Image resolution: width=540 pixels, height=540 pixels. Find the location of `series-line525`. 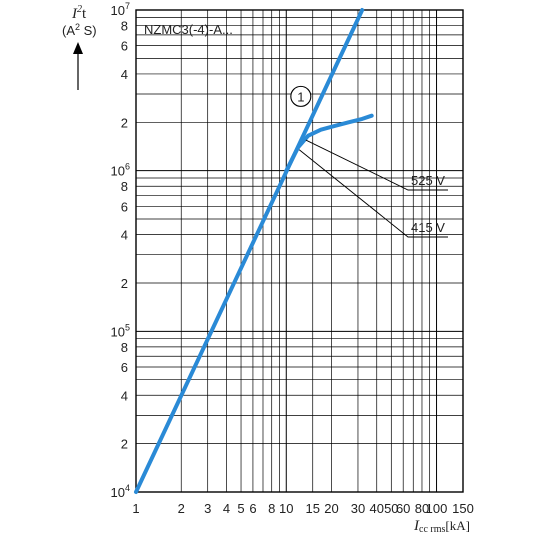

series-line525 is located at coordinates (329, 143).